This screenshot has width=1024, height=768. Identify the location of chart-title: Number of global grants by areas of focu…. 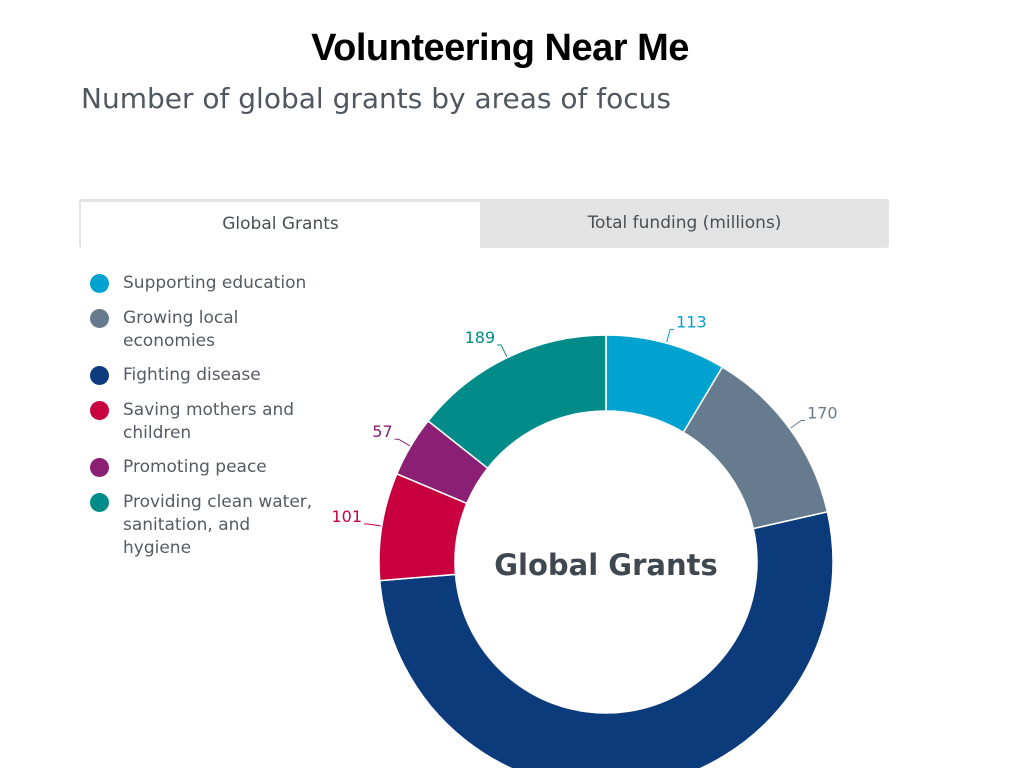
(376, 98).